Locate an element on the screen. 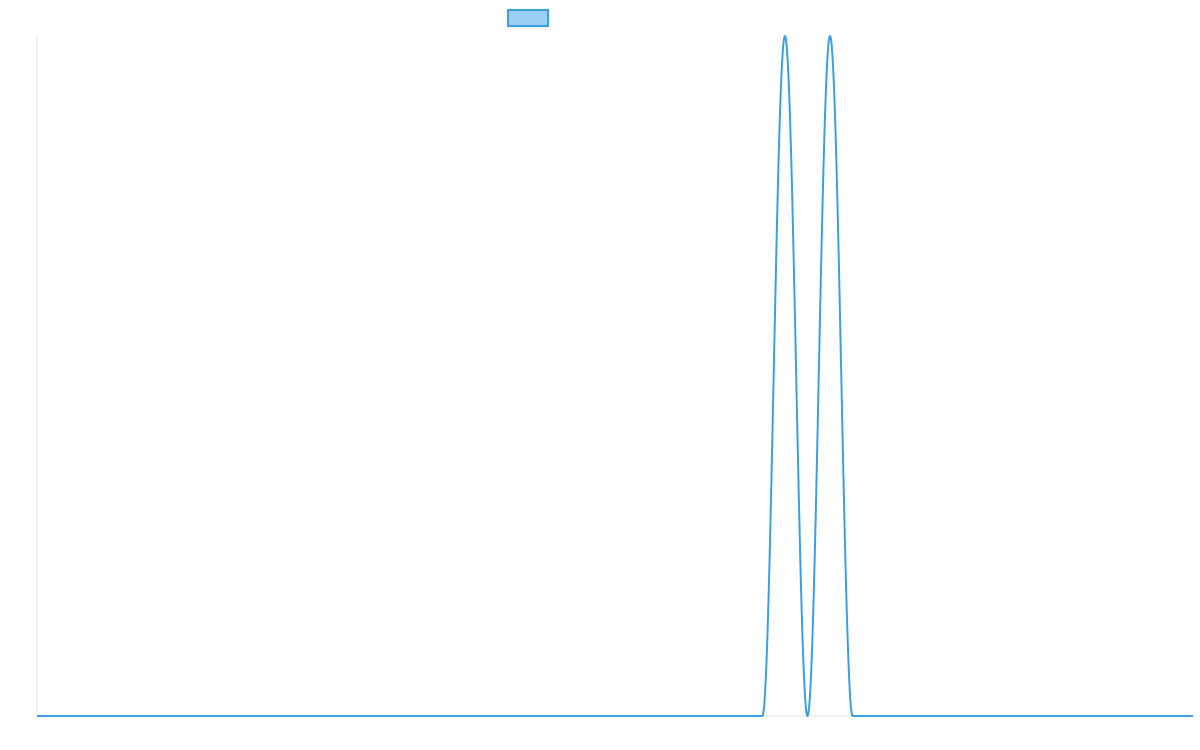  legend-swatch is located at coordinates (528, 18).